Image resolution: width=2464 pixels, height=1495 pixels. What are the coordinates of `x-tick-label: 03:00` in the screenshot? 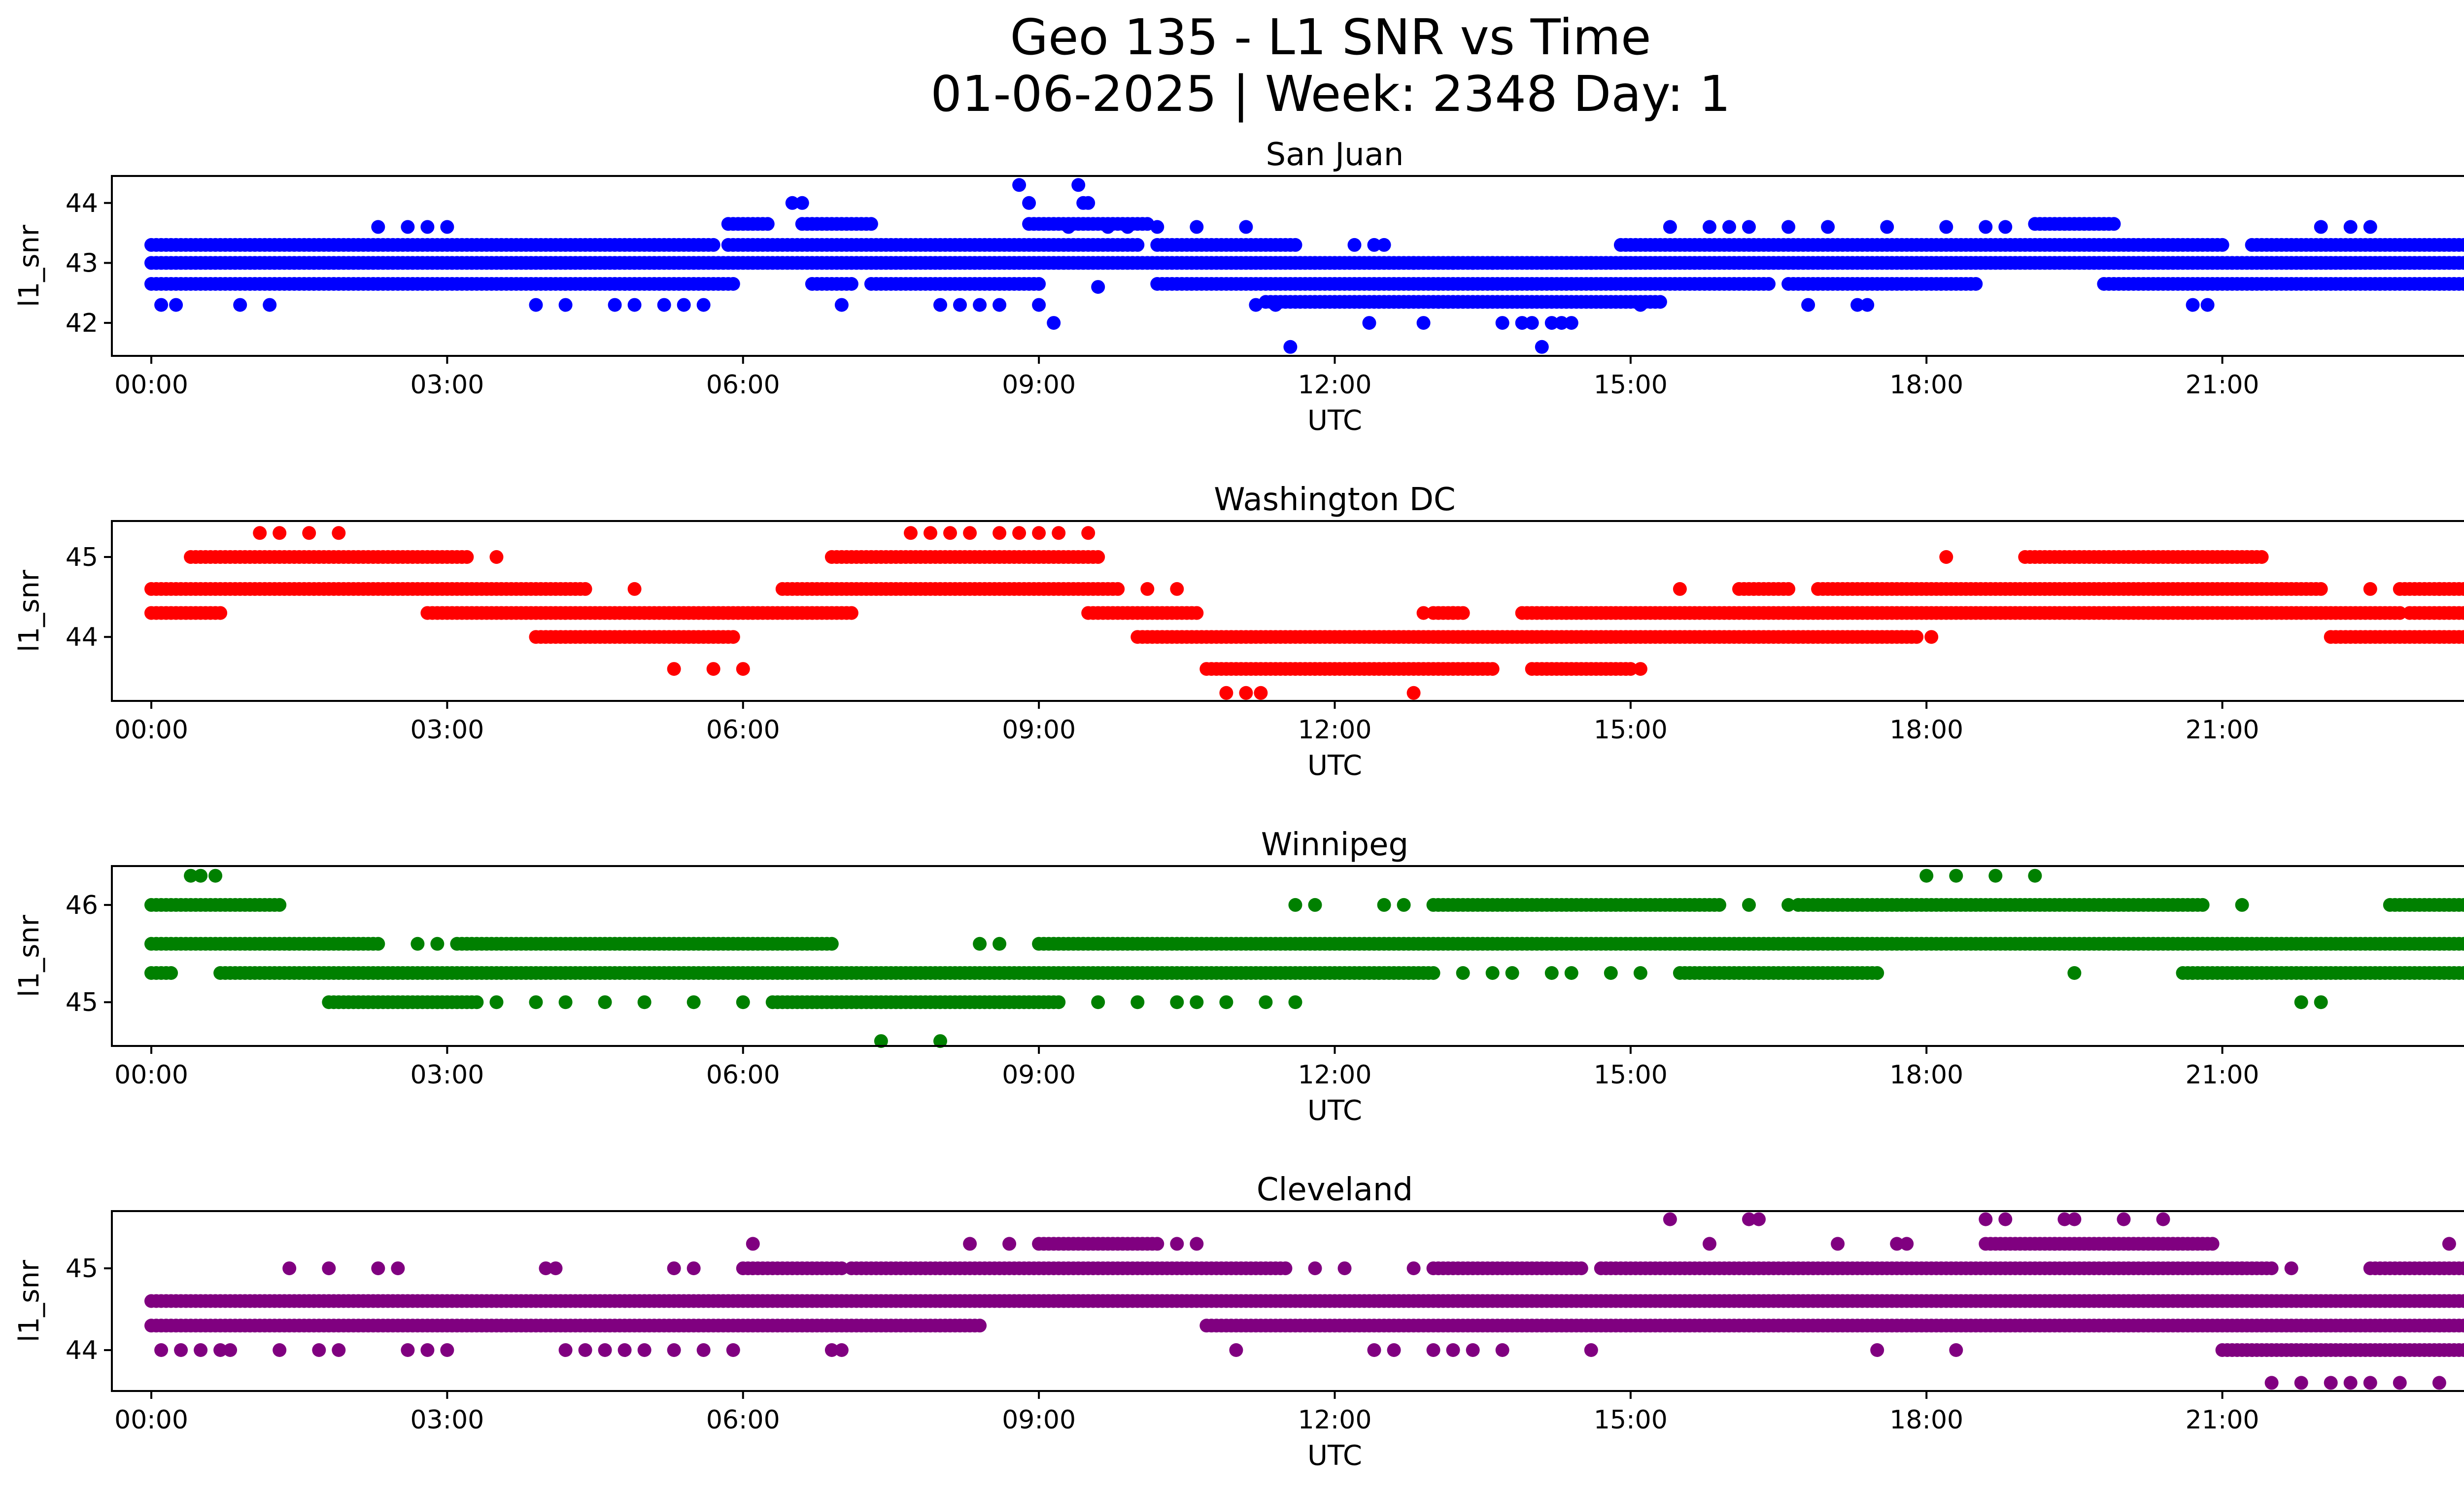 It's located at (447, 1075).